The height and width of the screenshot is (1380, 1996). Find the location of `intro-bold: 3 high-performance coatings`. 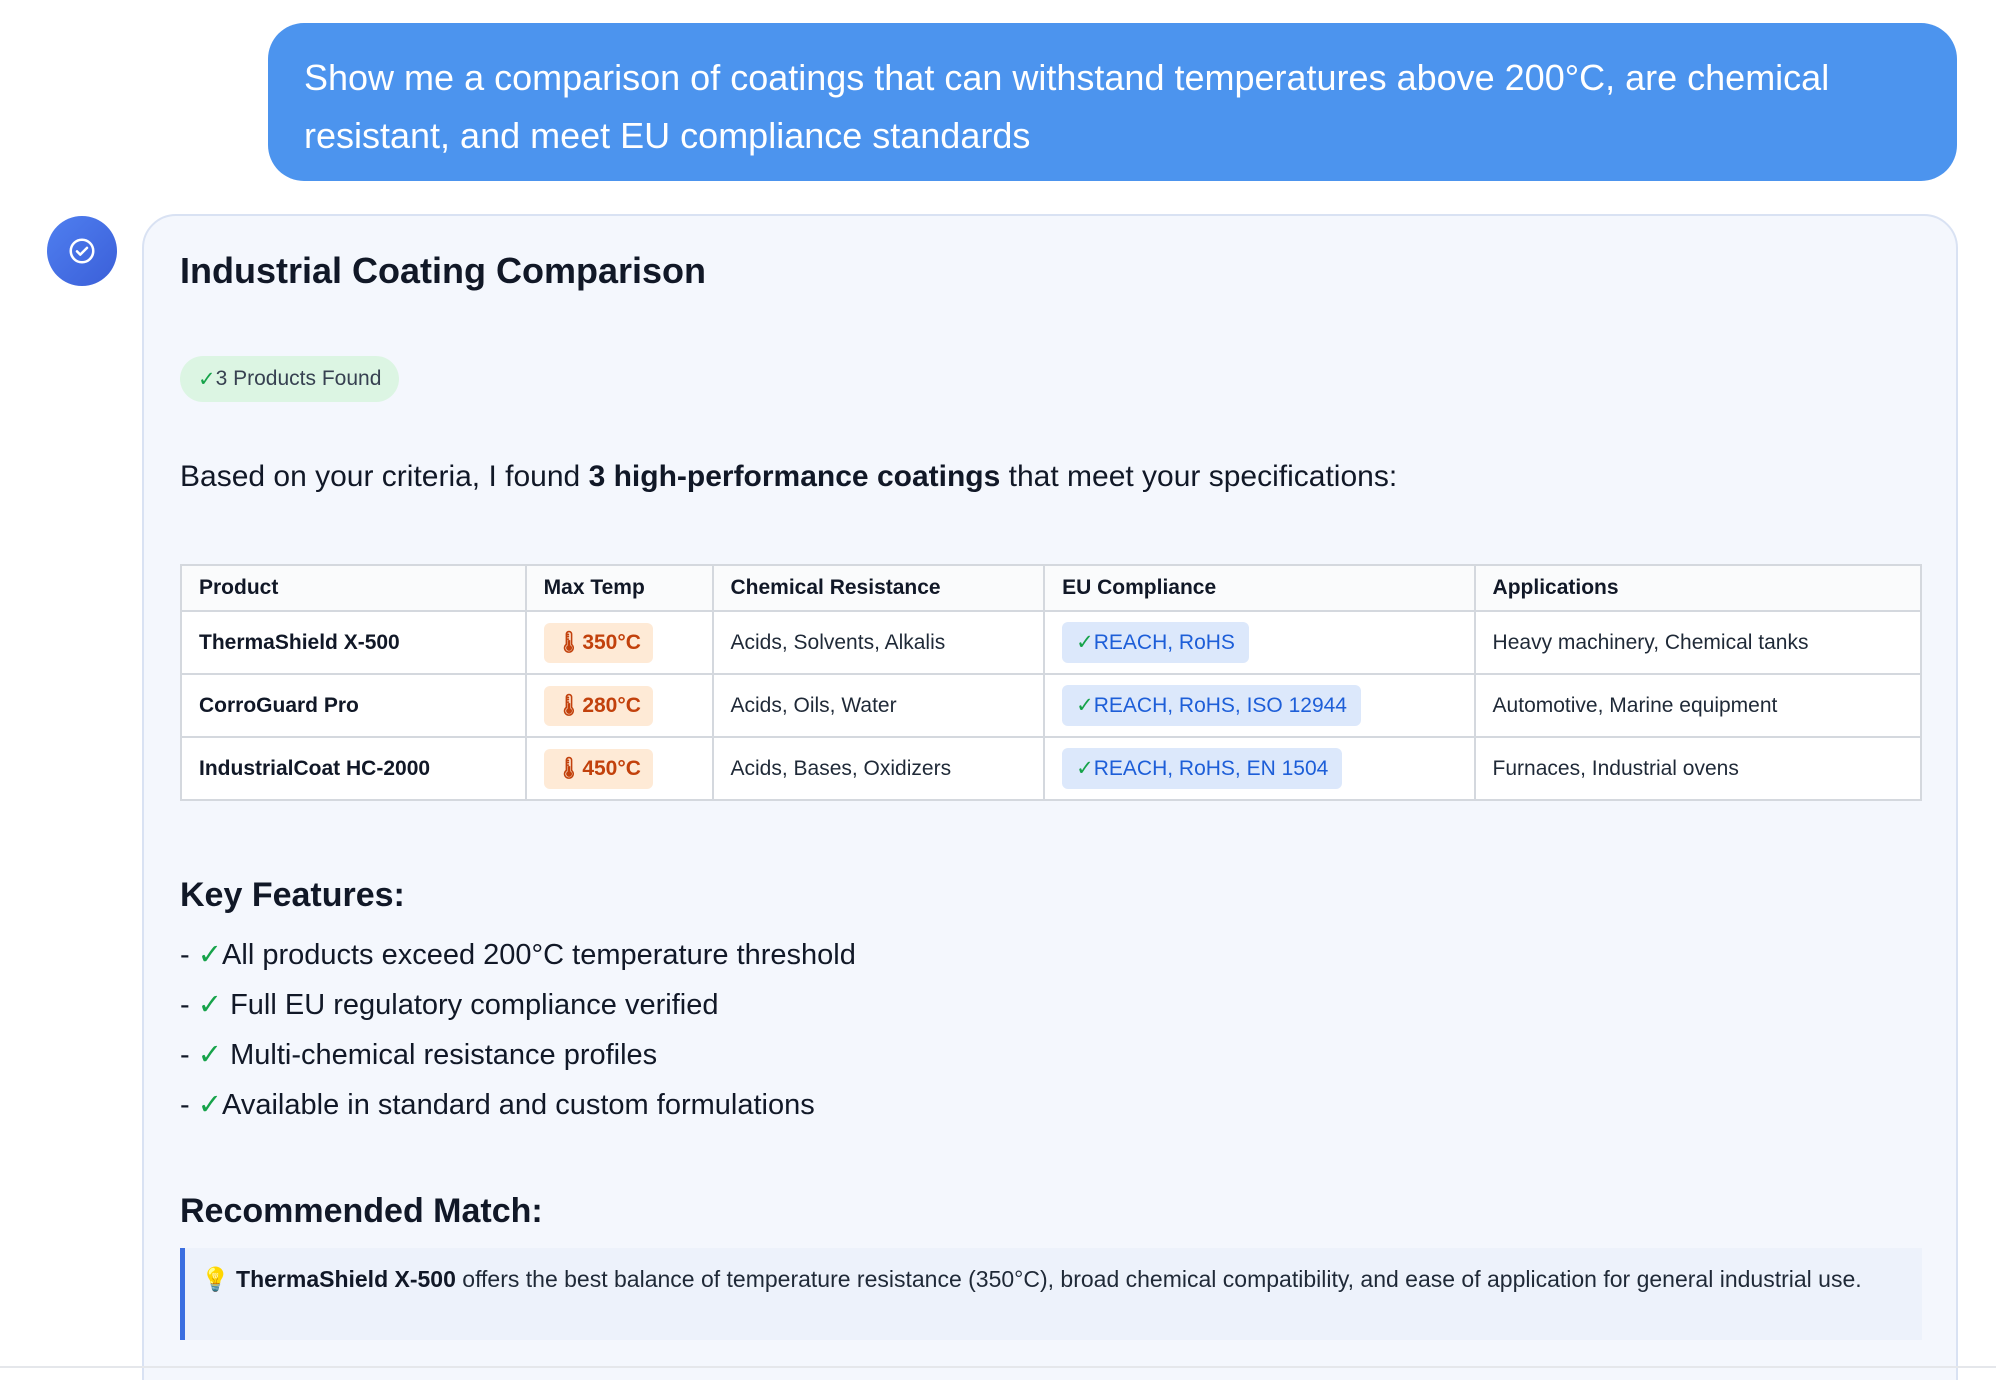

intro-bold: 3 high-performance coatings is located at coordinates (794, 476).